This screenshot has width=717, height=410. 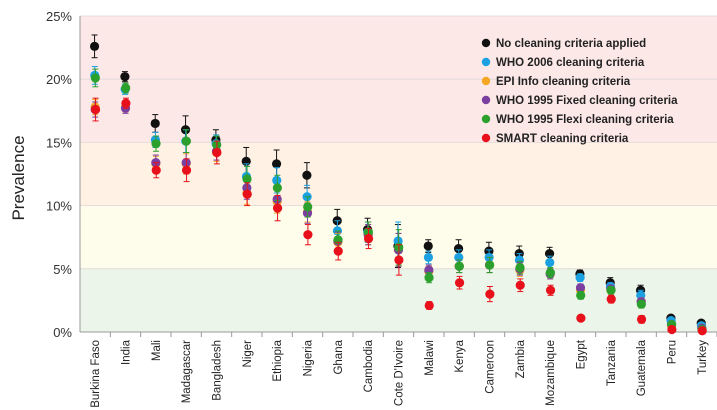 What do you see at coordinates (585, 120) in the screenshot?
I see `legend-label: WHO 1995 Flexi cleaning criteria` at bounding box center [585, 120].